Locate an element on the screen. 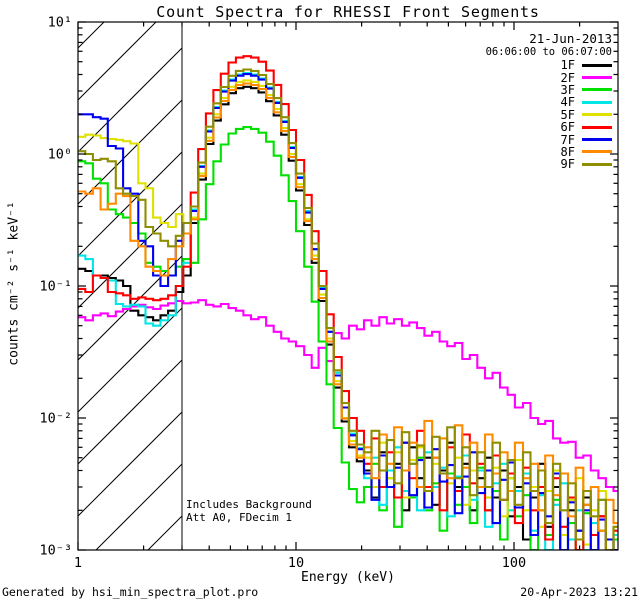 This screenshot has width=640, height=600. y-tick-label: 10⁰ is located at coordinates (60, 155).